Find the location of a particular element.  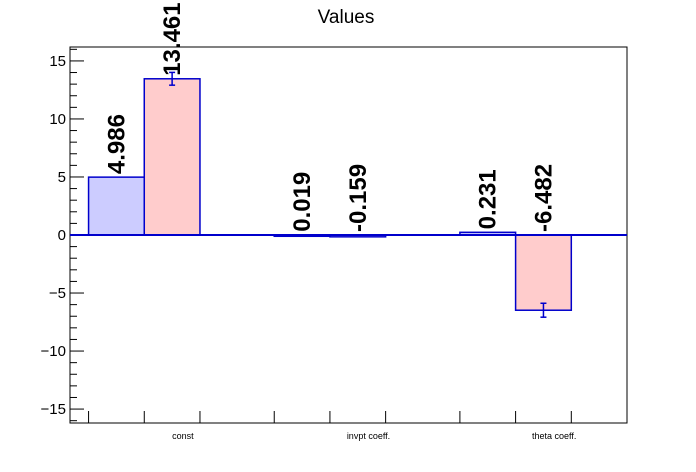

data-label: 13.461 is located at coordinates (172, 38).